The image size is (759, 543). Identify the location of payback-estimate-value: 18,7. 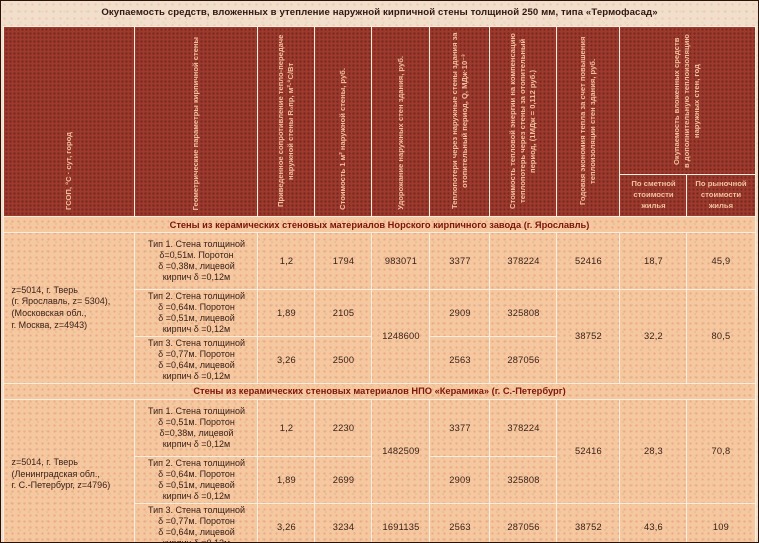
(653, 261).